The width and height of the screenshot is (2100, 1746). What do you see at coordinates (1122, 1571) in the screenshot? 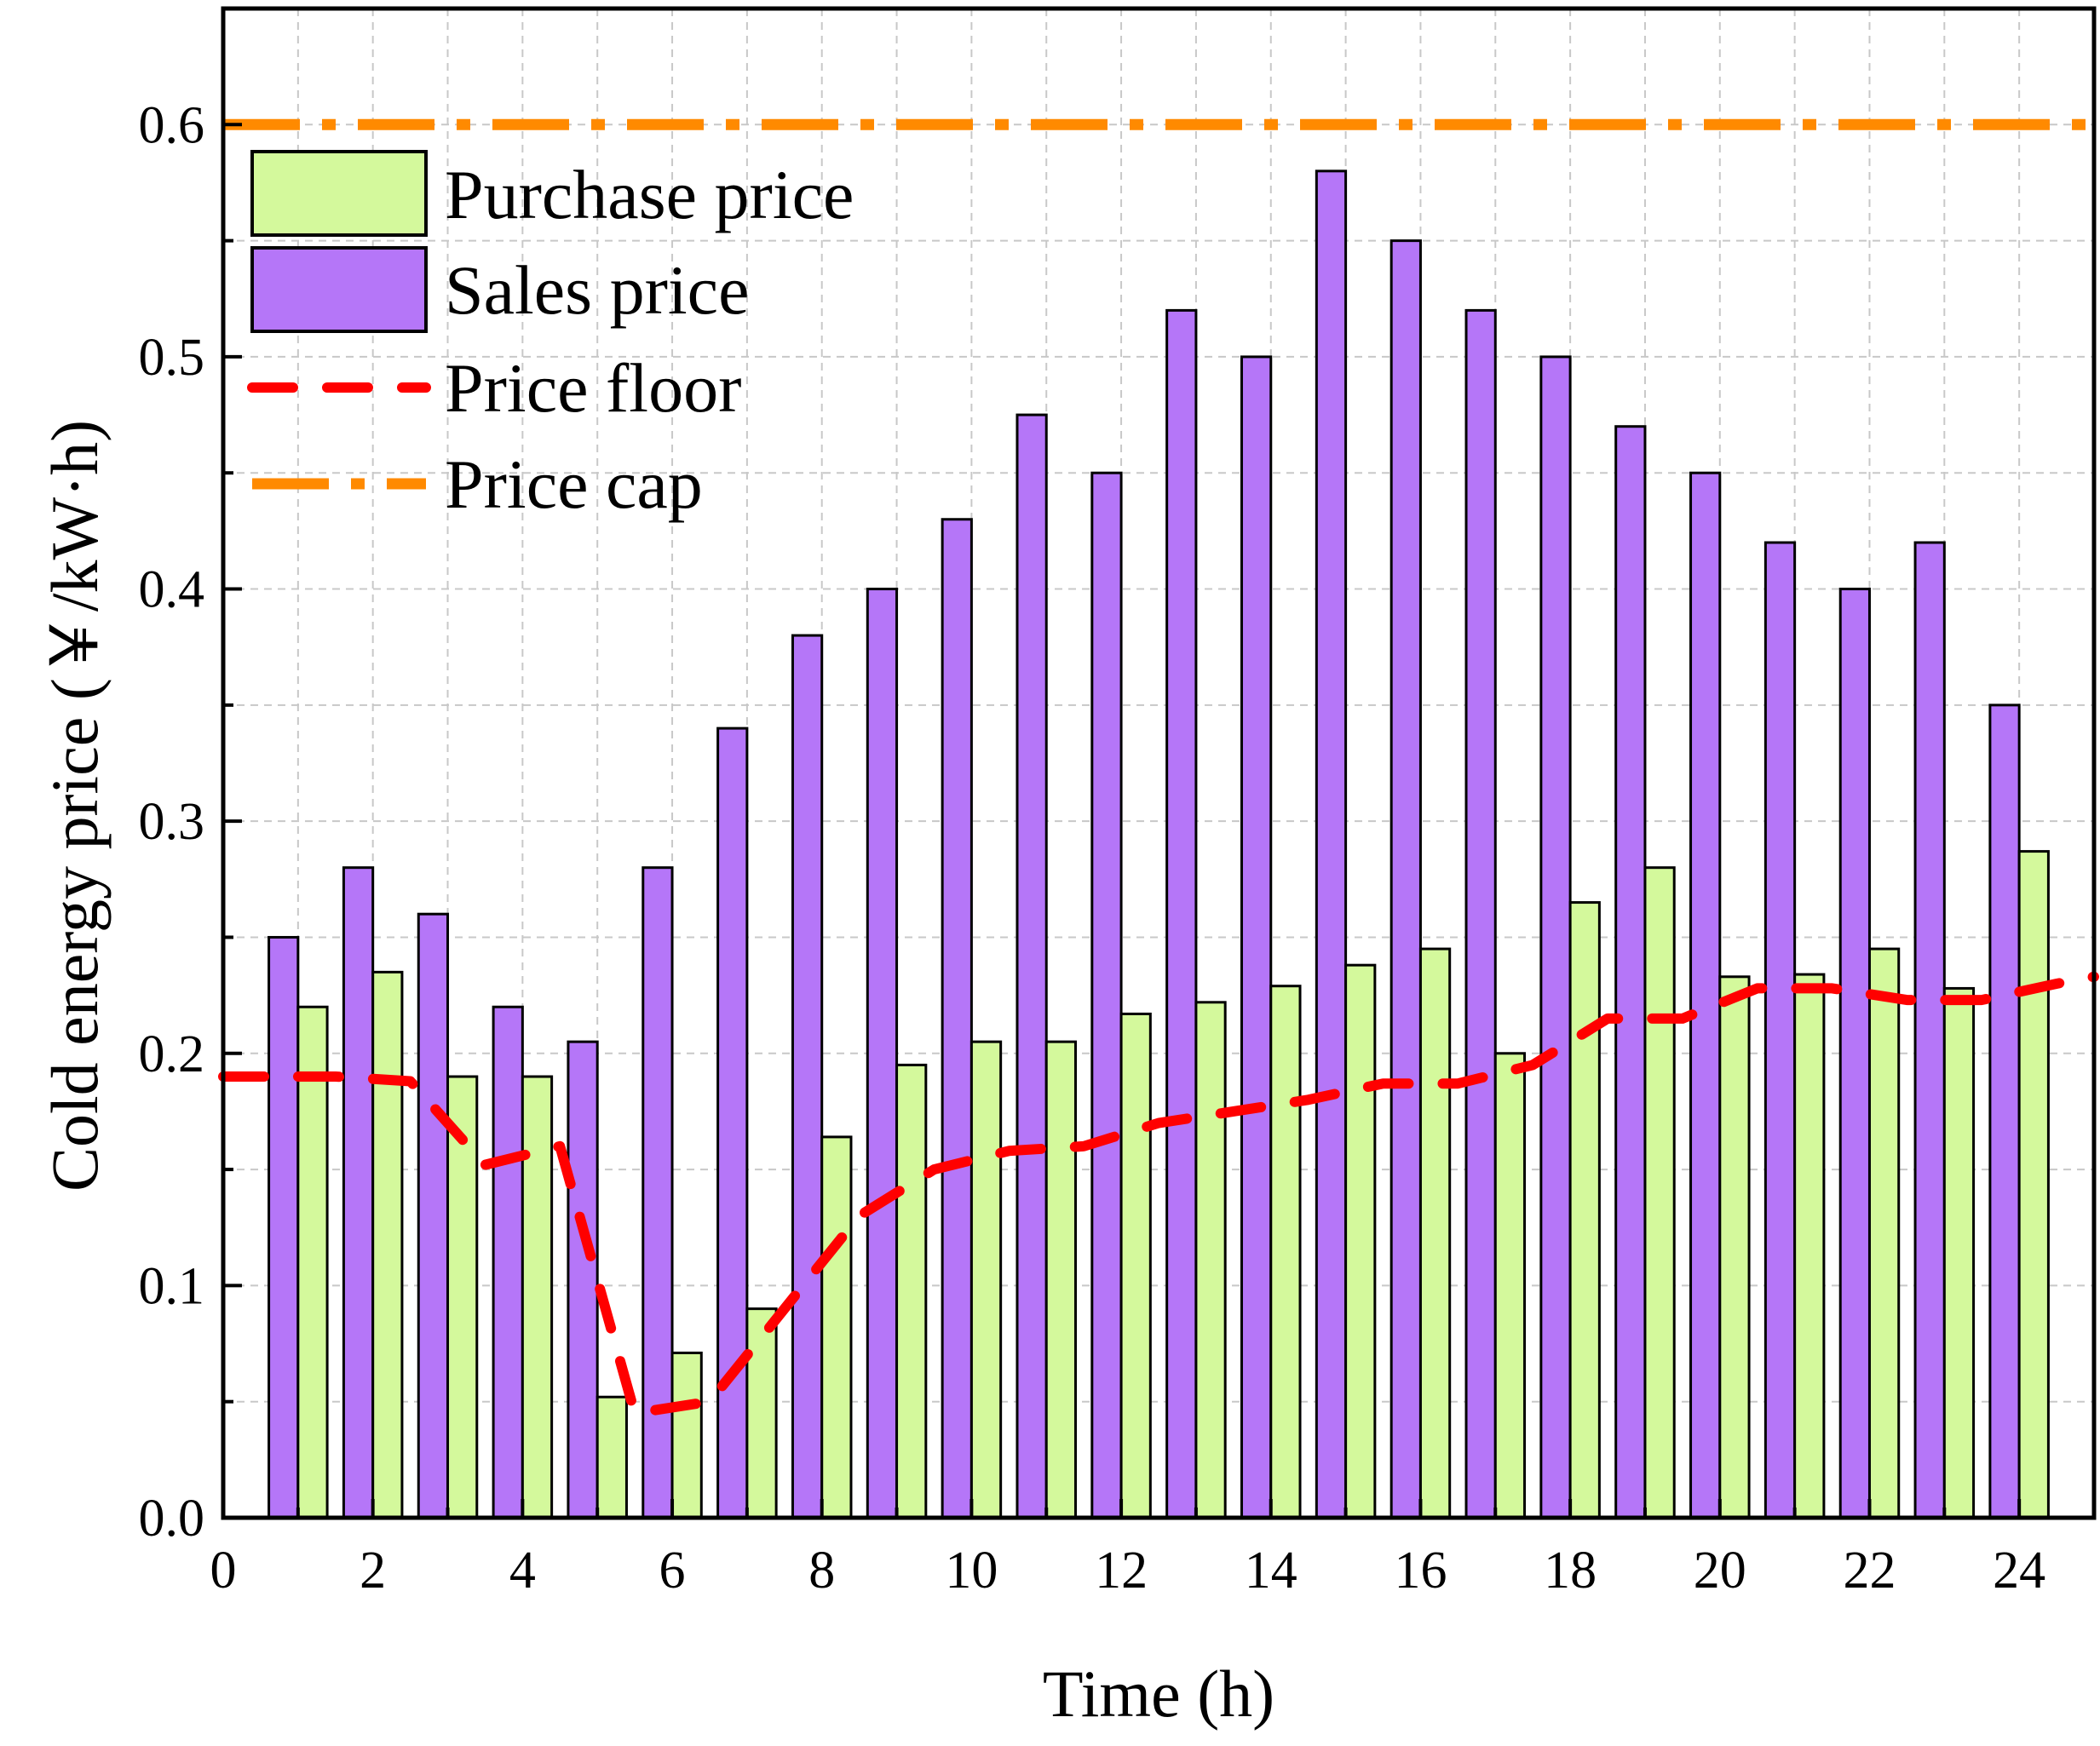
I see `x-tick-label: 12` at bounding box center [1122, 1571].